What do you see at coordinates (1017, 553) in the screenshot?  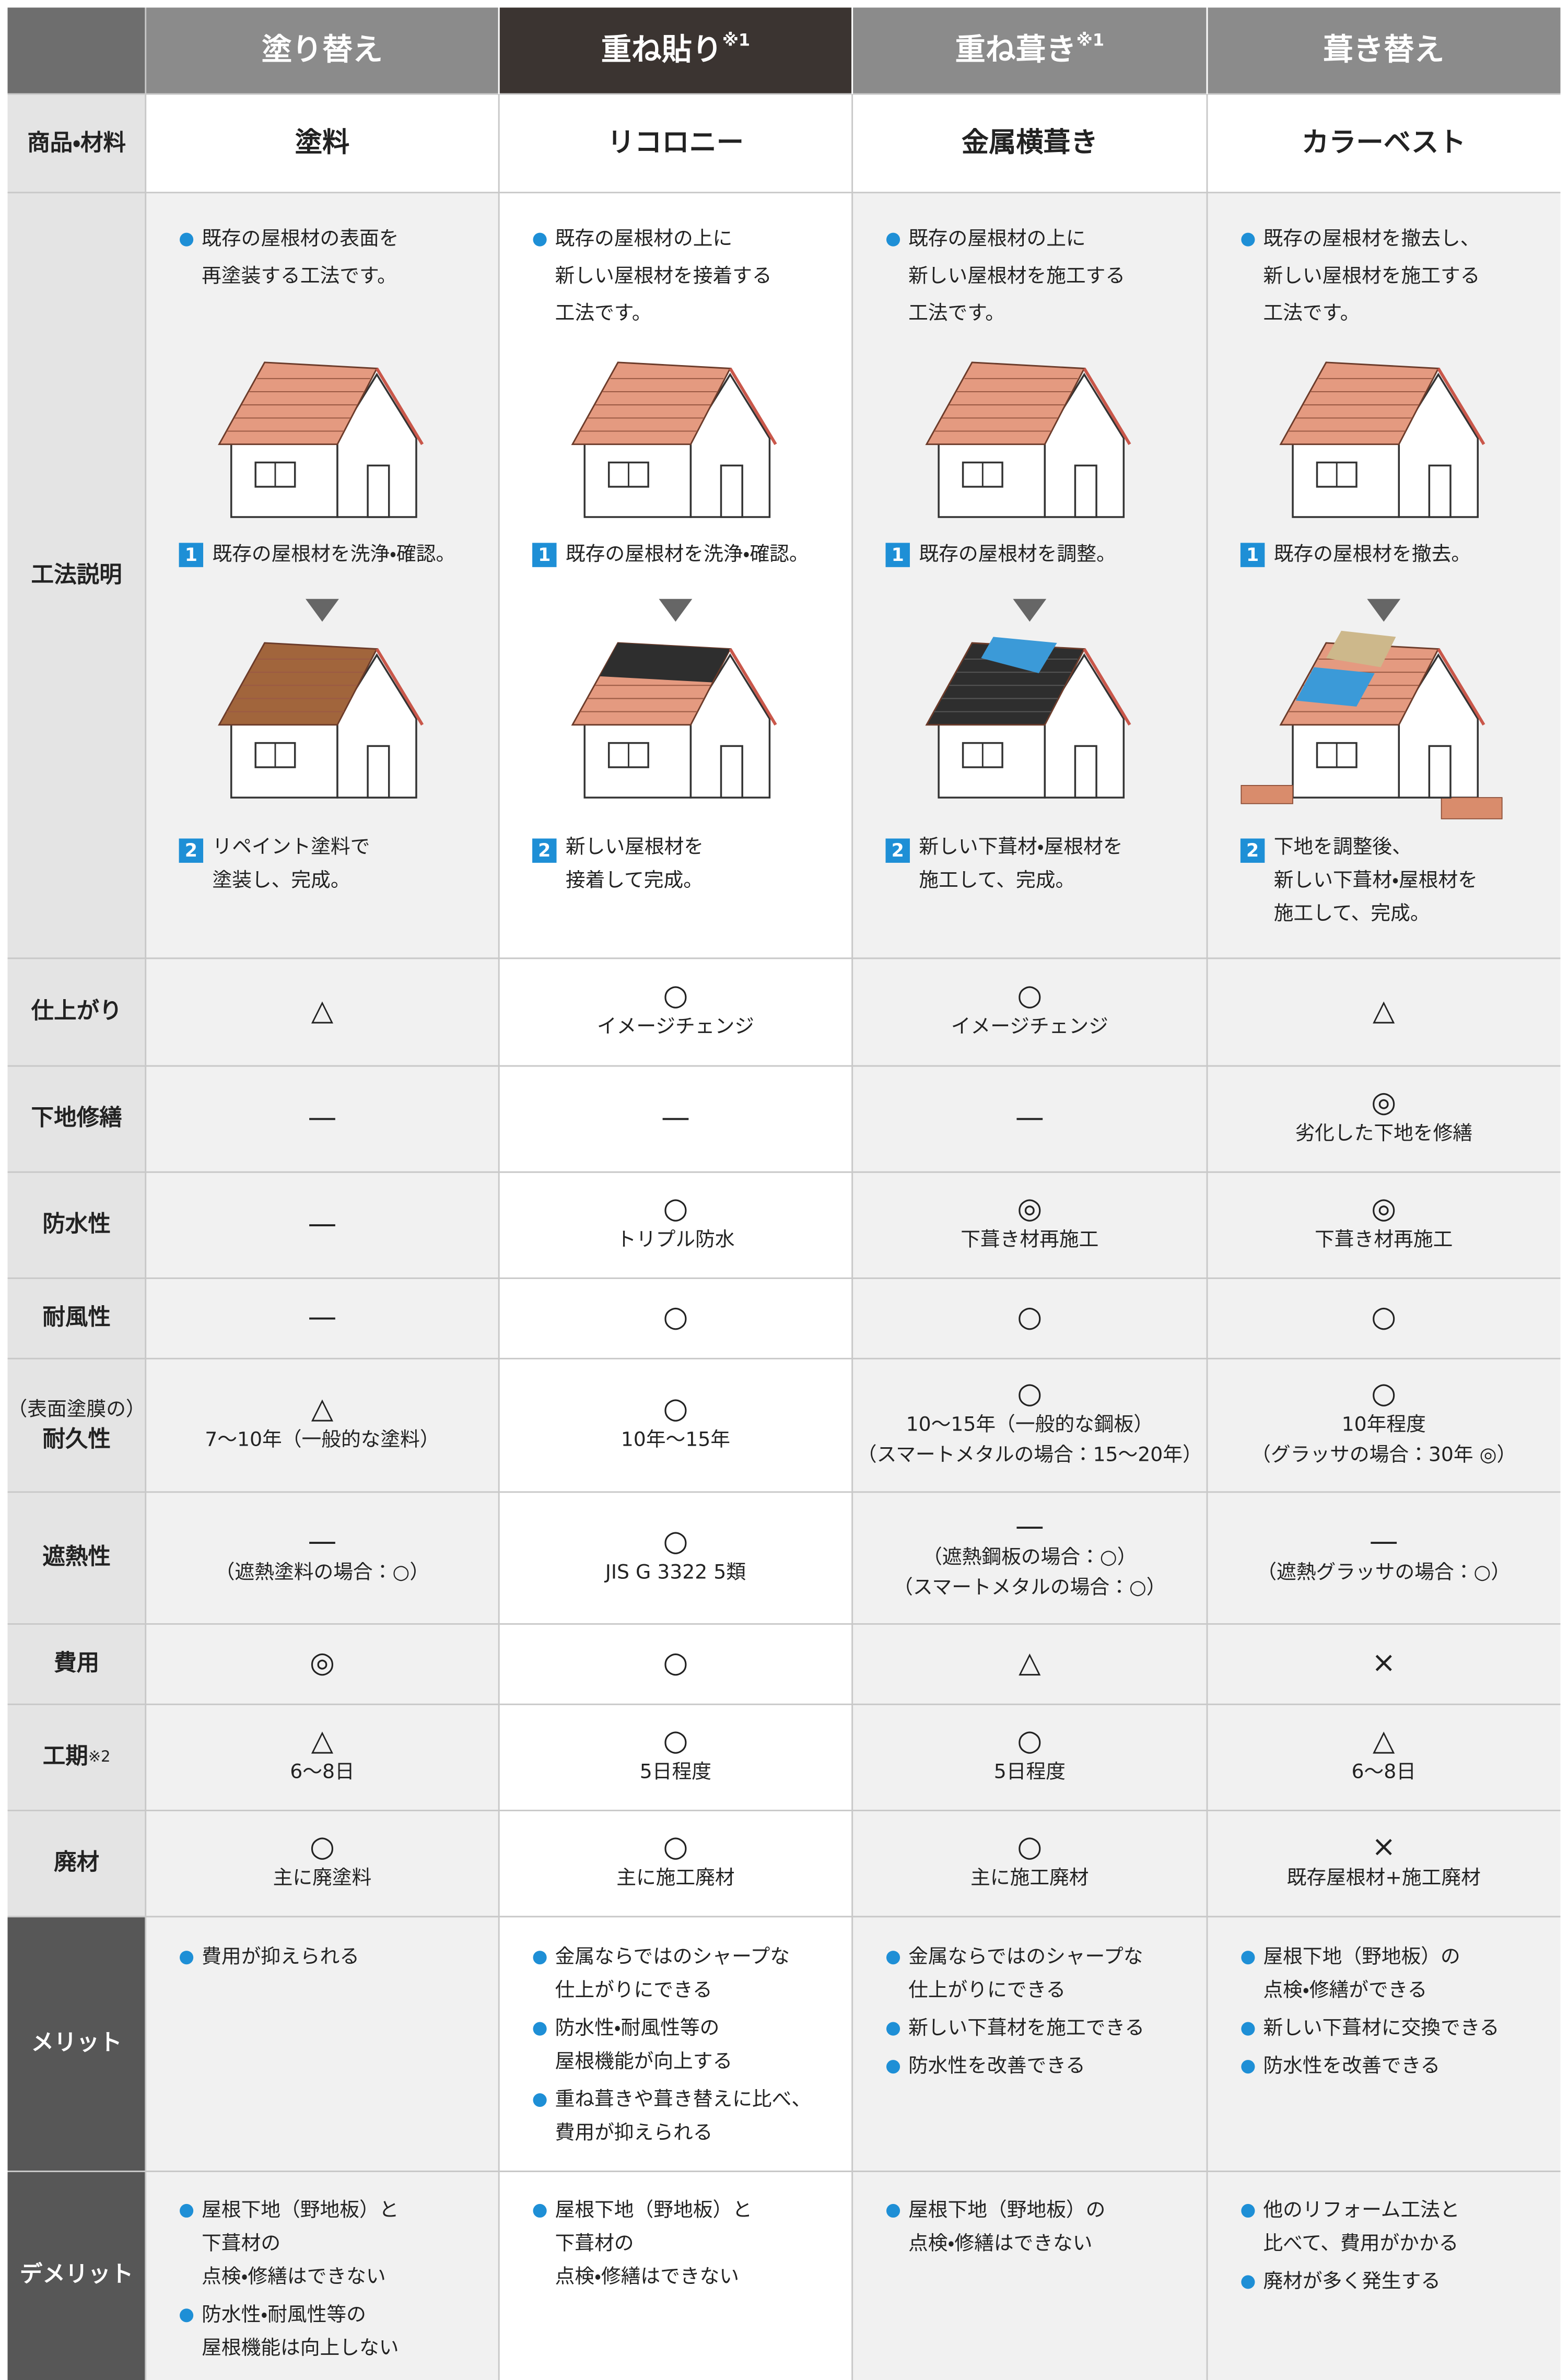 I see `step-text: 既存の屋根材を調整。` at bounding box center [1017, 553].